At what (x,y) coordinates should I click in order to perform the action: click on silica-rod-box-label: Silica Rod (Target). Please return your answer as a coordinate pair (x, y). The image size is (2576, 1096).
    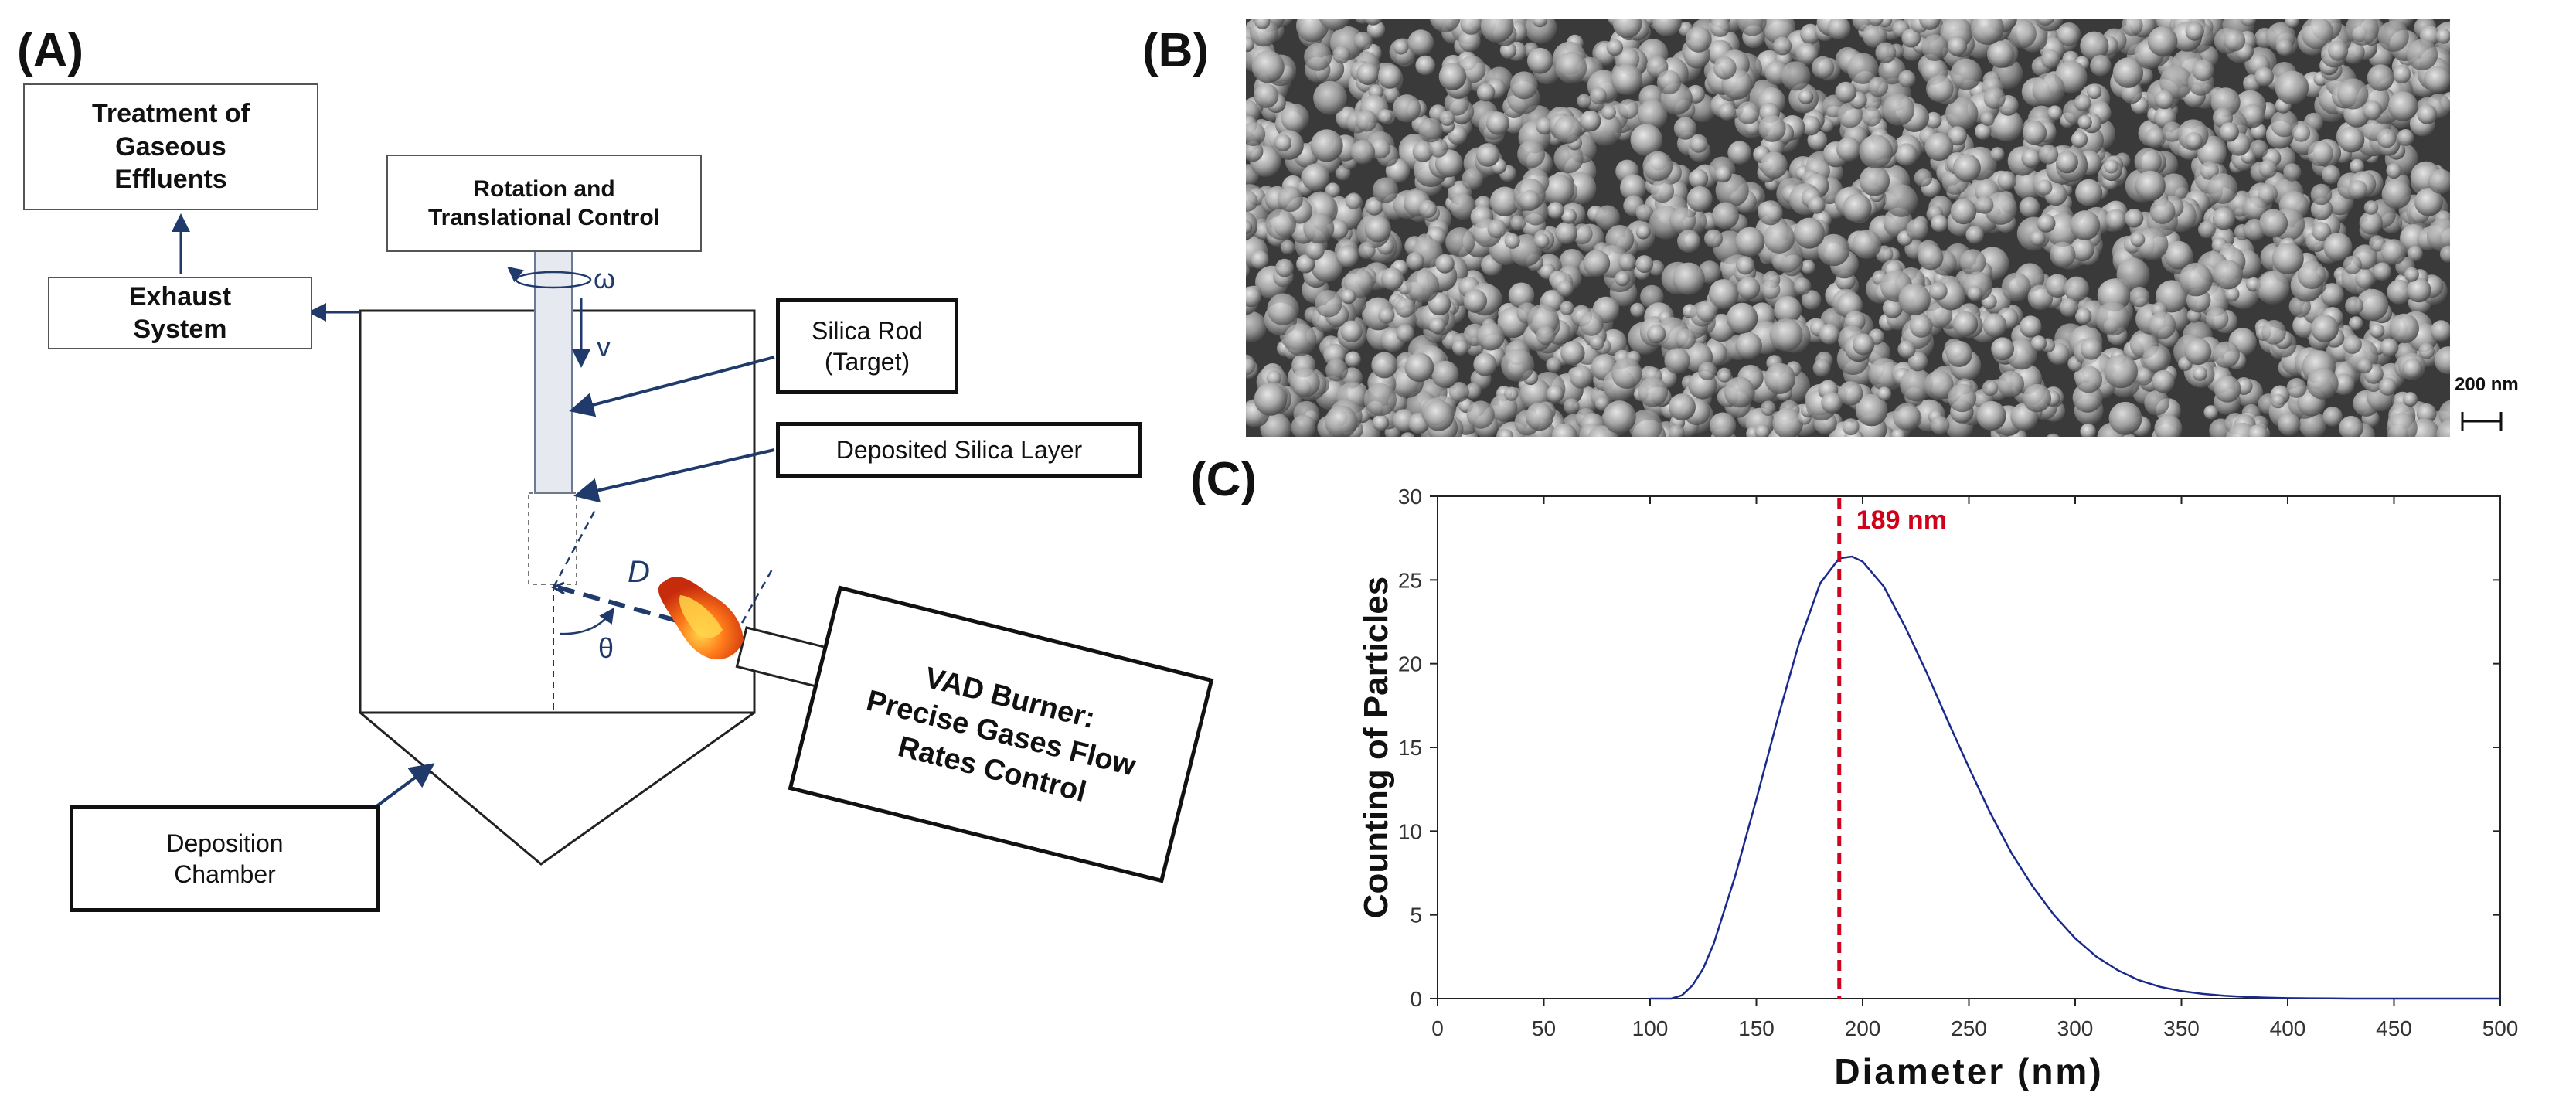
    Looking at the image, I should click on (867, 346).